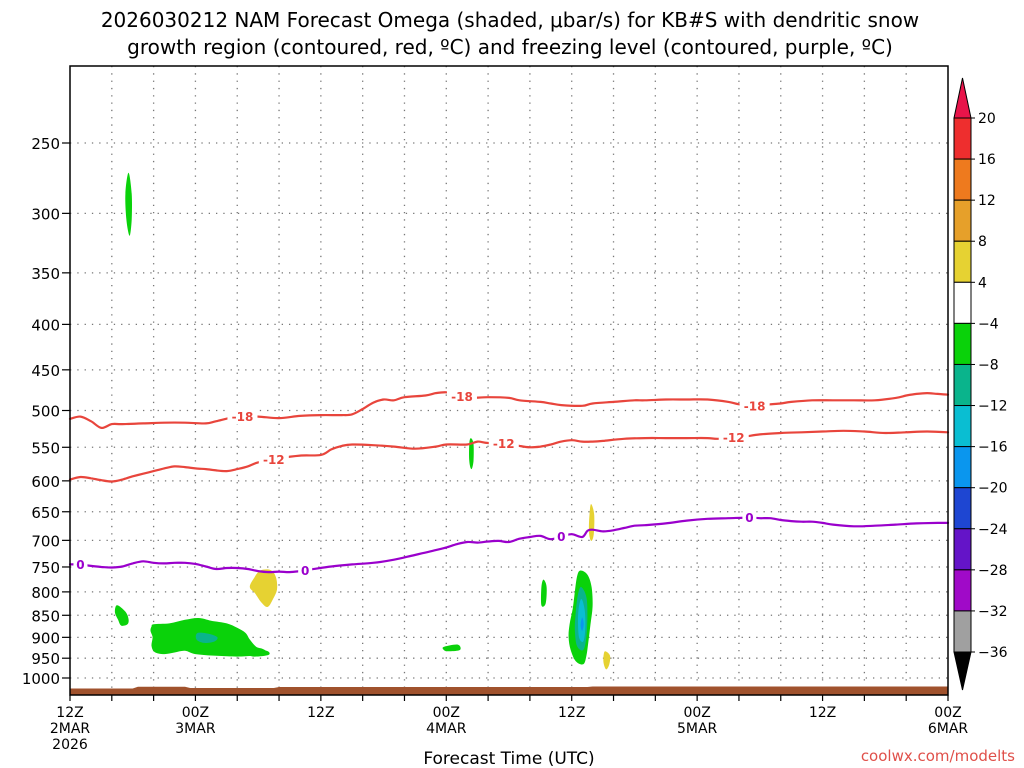  Describe the element at coordinates (988, 324) in the screenshot. I see `colorbar-label-5: −4` at that location.